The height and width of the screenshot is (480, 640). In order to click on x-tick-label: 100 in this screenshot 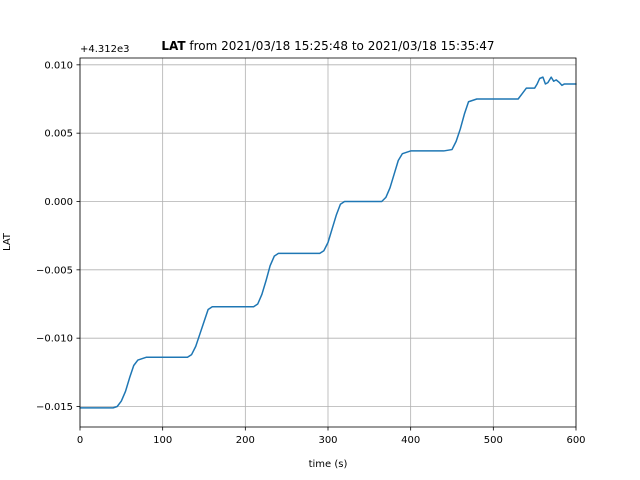, I will do `click(162, 440)`.